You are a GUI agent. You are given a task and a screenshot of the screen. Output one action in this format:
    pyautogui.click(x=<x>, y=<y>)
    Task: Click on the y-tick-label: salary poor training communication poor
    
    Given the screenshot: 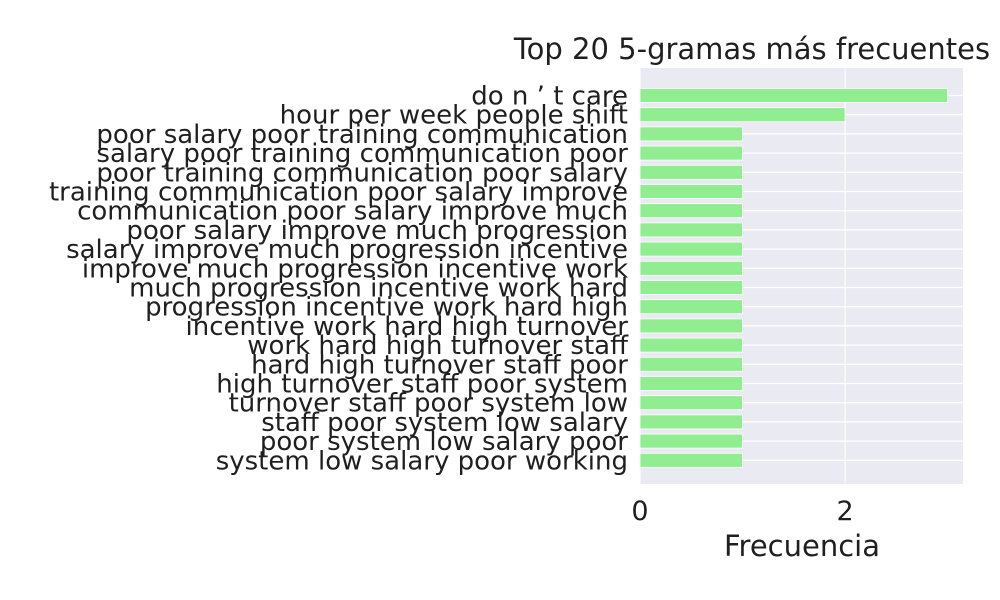 What is the action you would take?
    pyautogui.click(x=362, y=154)
    